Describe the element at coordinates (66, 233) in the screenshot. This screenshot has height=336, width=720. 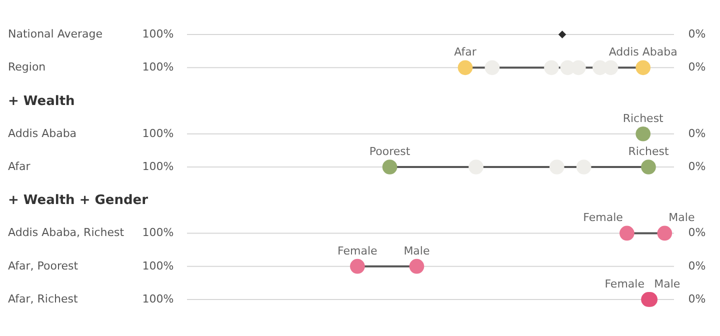
I see `y-tick-label: Addis Ababa, Richest` at that location.